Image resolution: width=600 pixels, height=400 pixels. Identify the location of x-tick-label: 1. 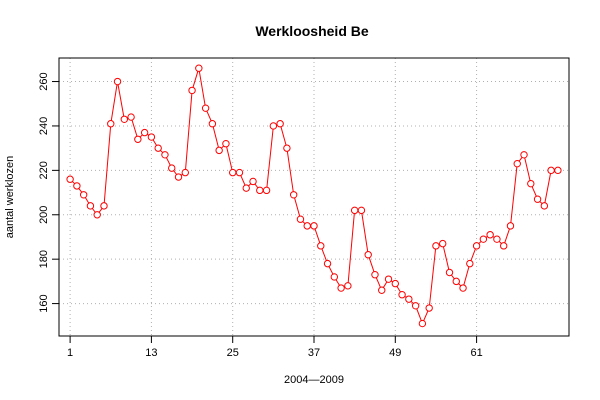
(70, 353).